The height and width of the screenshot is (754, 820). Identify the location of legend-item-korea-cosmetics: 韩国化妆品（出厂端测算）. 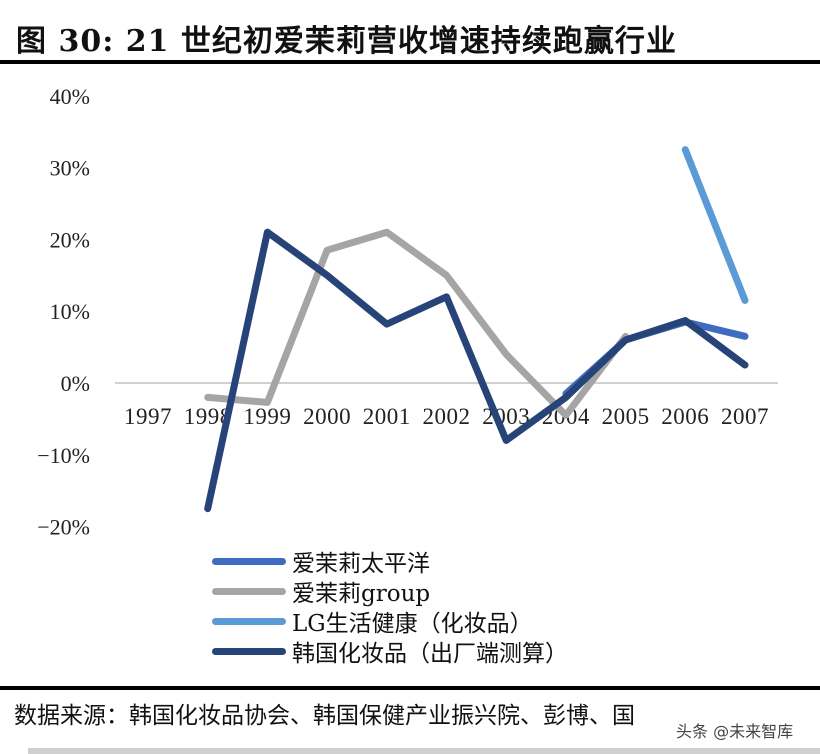
(390, 651).